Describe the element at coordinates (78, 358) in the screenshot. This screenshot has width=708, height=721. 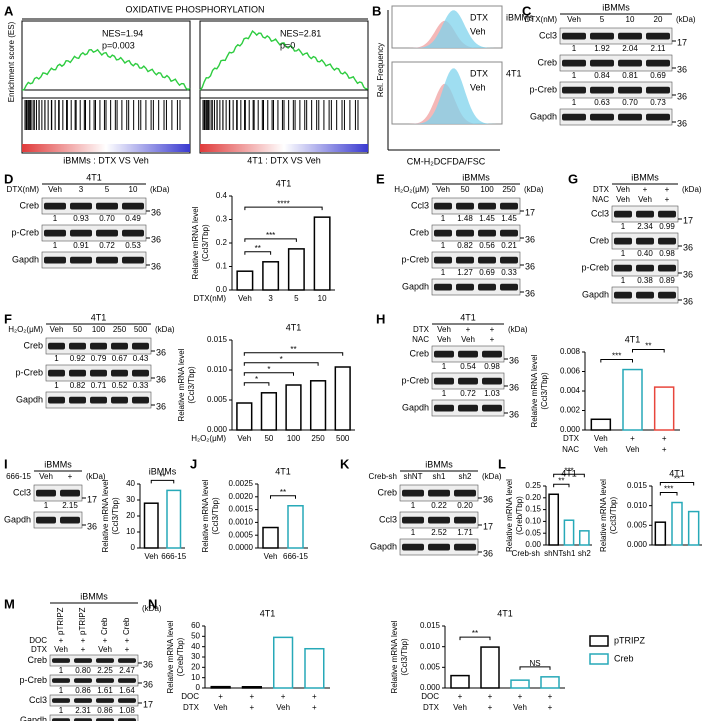
I see `quantification: 0.92` at that location.